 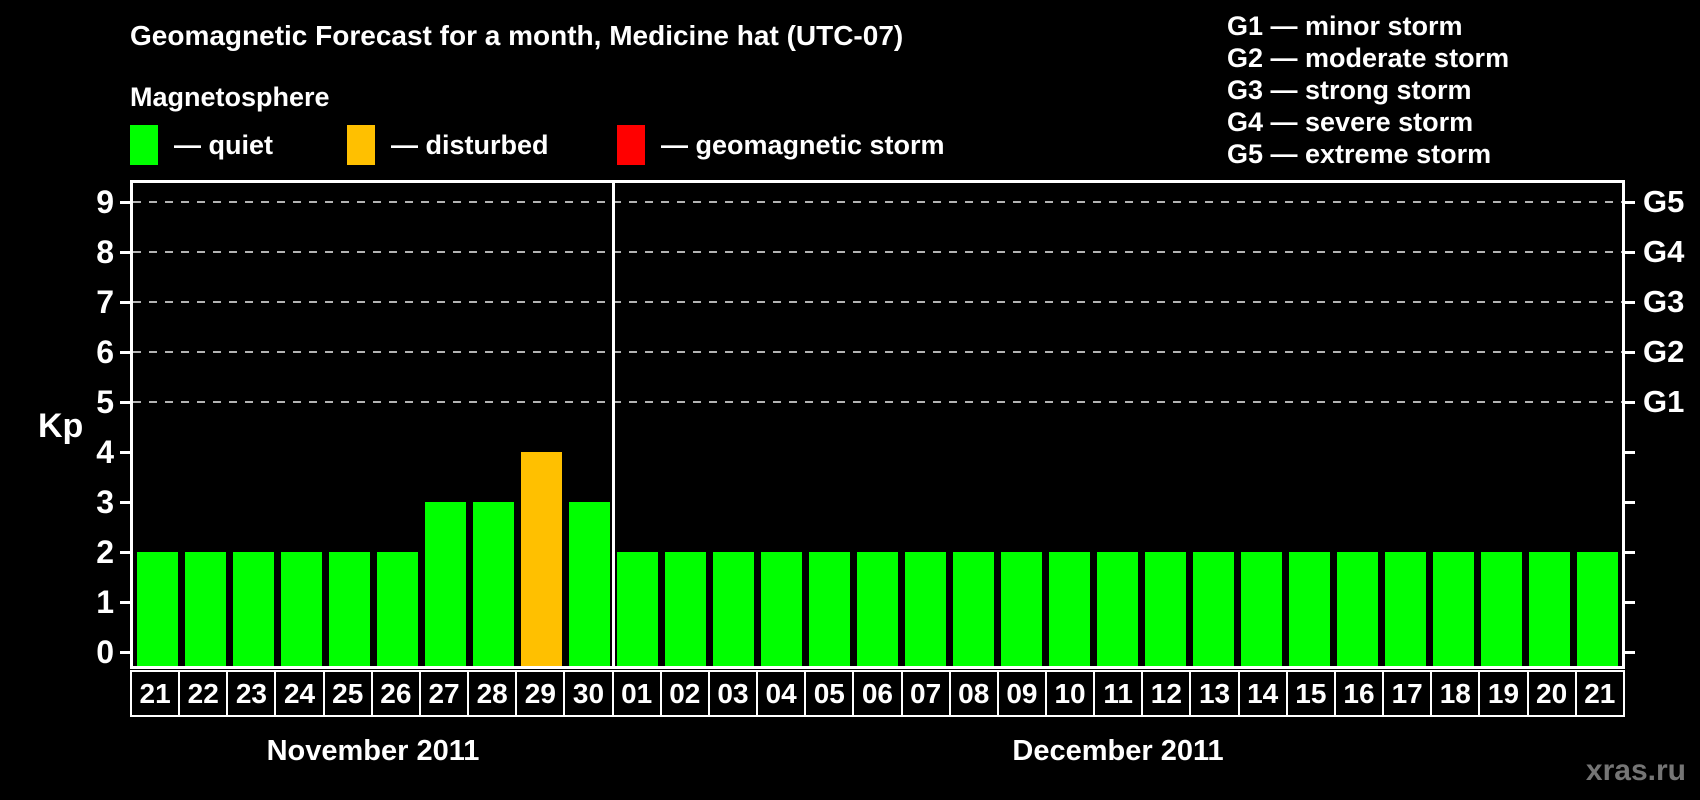 What do you see at coordinates (105, 402) in the screenshot?
I see `y-axis-tick-label: 5` at bounding box center [105, 402].